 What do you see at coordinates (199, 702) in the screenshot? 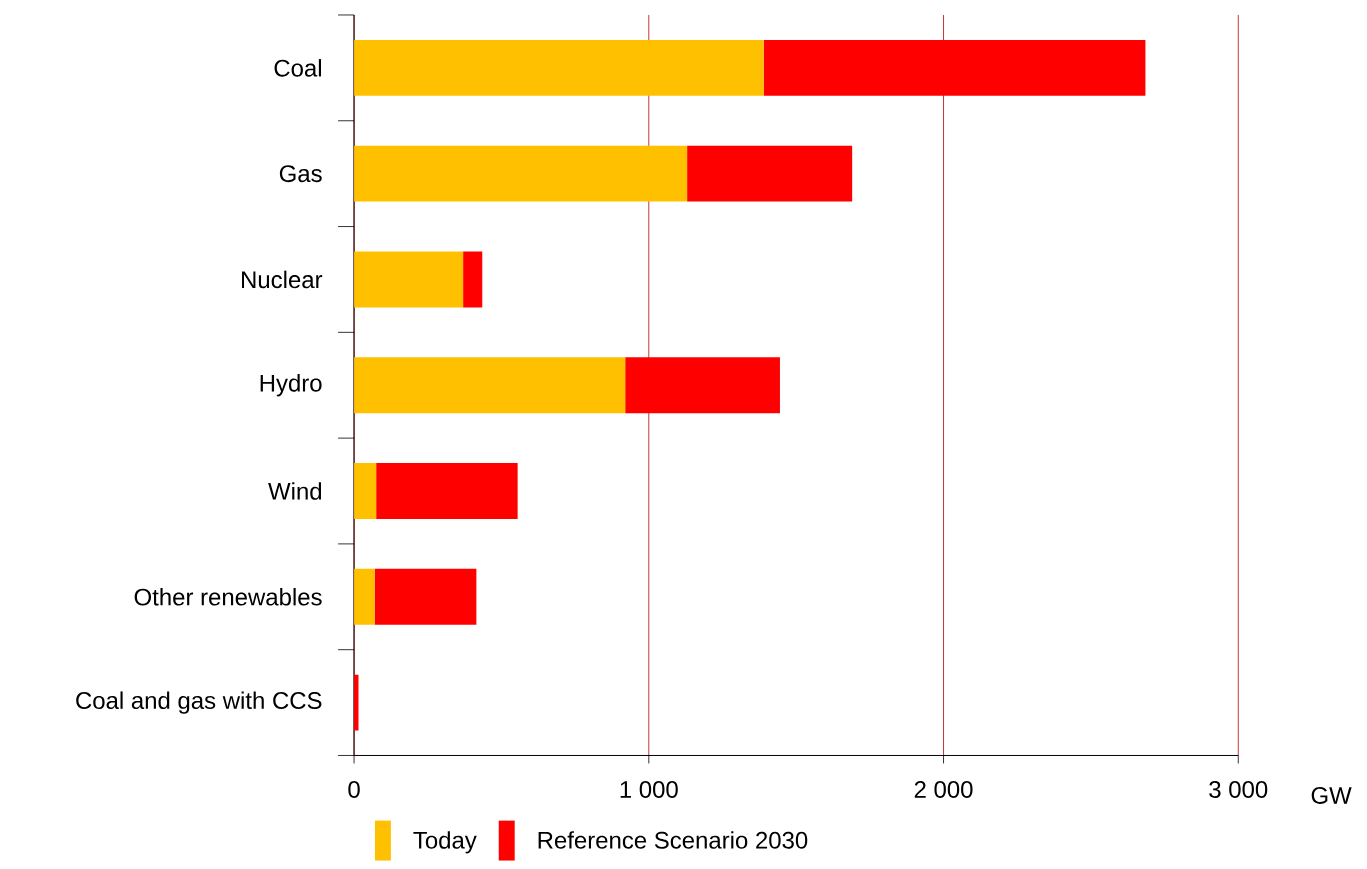
I see `y-tick-label: Coal and gas with CCS` at bounding box center [199, 702].